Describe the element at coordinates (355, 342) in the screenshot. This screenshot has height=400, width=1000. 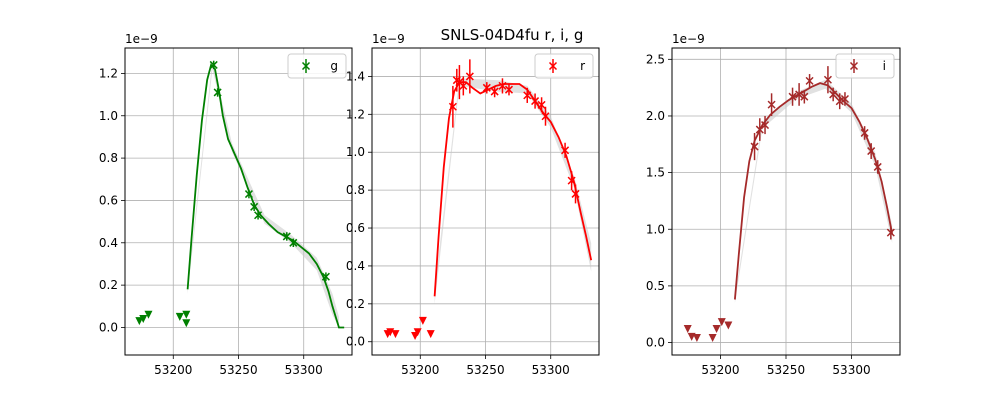
I see `y-tick-label: 0.0` at that location.